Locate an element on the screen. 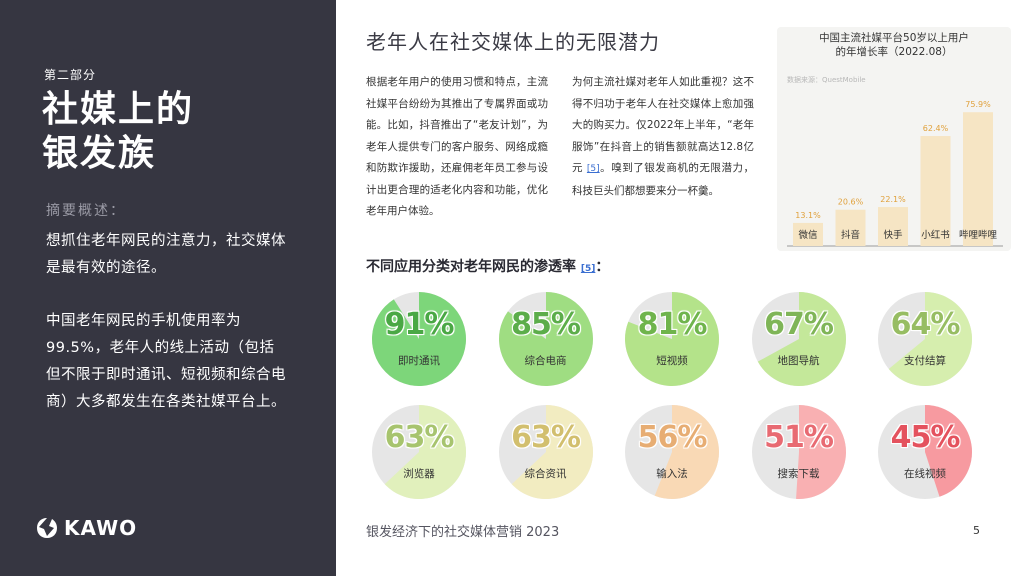 The width and height of the screenshot is (1024, 576). sub-heading-suffix: ： is located at coordinates (602, 267).